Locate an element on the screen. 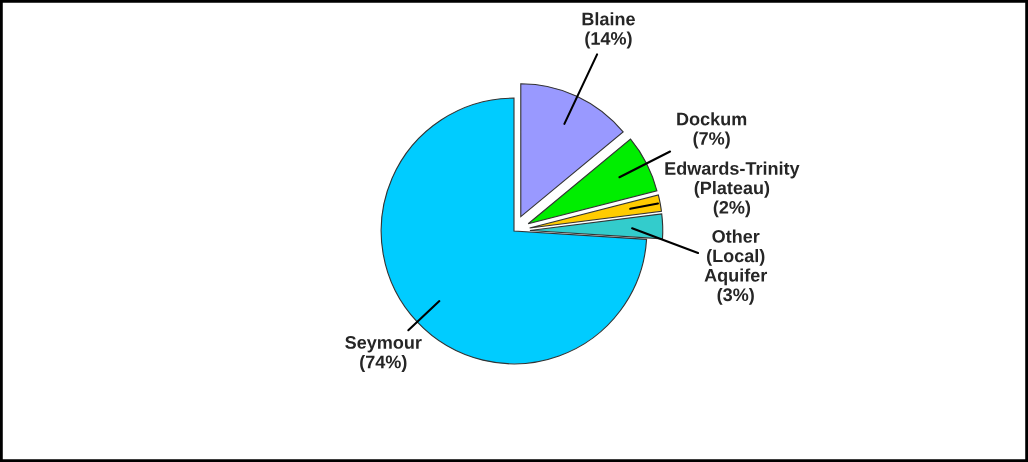 This screenshot has height=462, width=1028. slice-label: Other (Local) Aquifer is located at coordinates (736, 257).